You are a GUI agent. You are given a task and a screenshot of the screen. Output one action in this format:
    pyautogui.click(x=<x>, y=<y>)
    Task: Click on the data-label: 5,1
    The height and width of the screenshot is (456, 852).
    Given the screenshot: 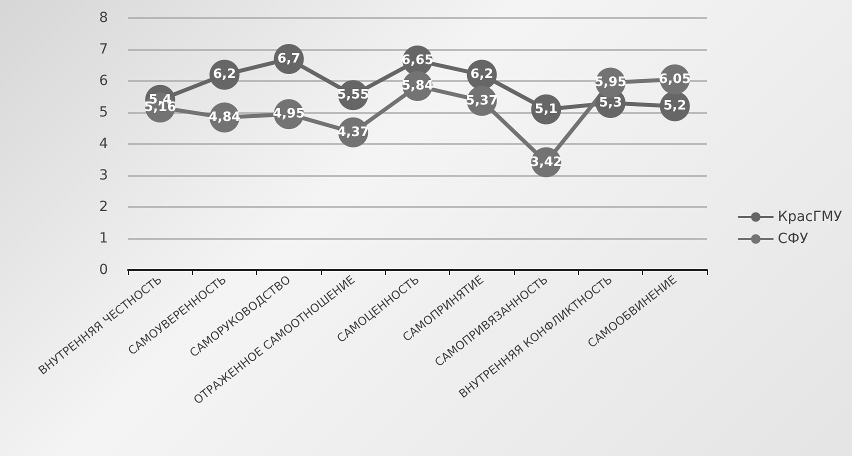 What is the action you would take?
    pyautogui.click(x=546, y=109)
    